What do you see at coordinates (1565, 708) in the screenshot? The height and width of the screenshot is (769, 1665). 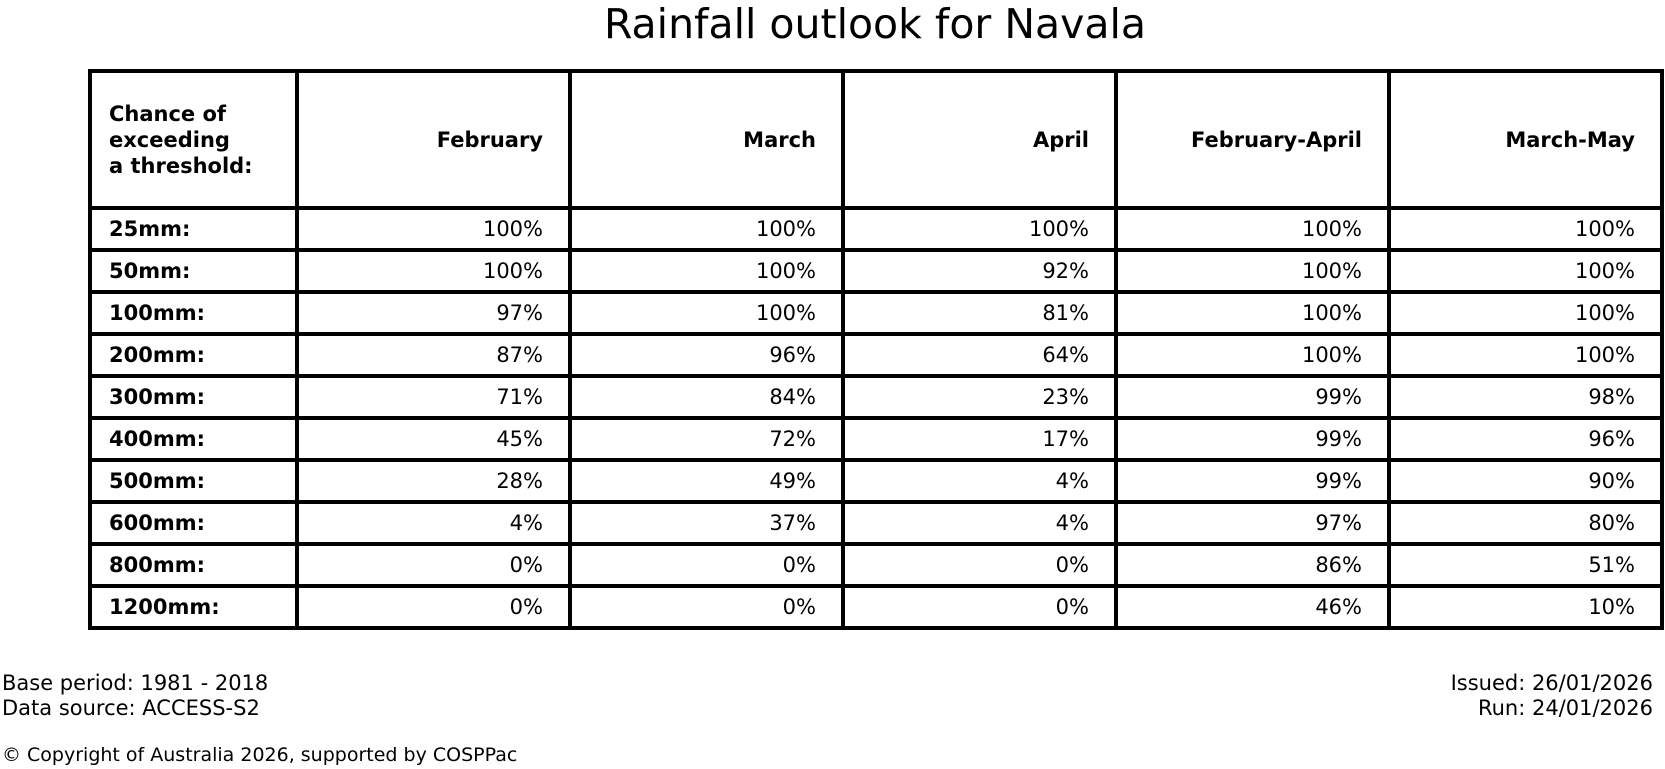 I see `run-date-text: Run: 24/01/2026` at bounding box center [1565, 708].